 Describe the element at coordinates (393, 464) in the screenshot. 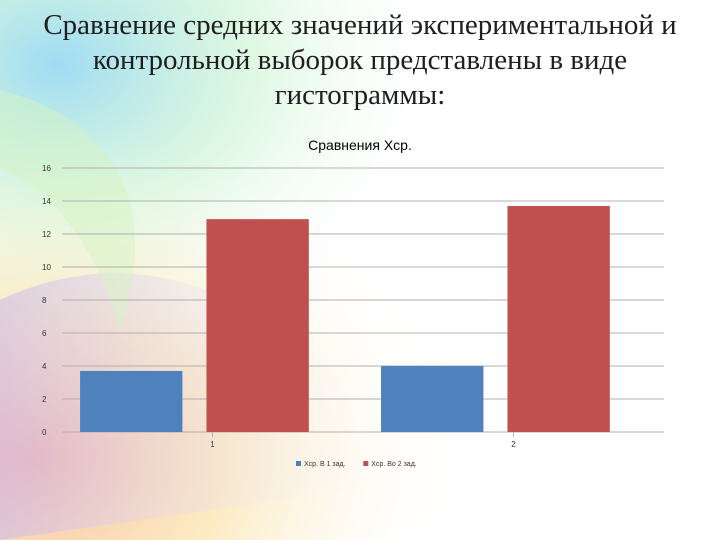

I see `legend-label: Хср. Во 2 зад.` at that location.